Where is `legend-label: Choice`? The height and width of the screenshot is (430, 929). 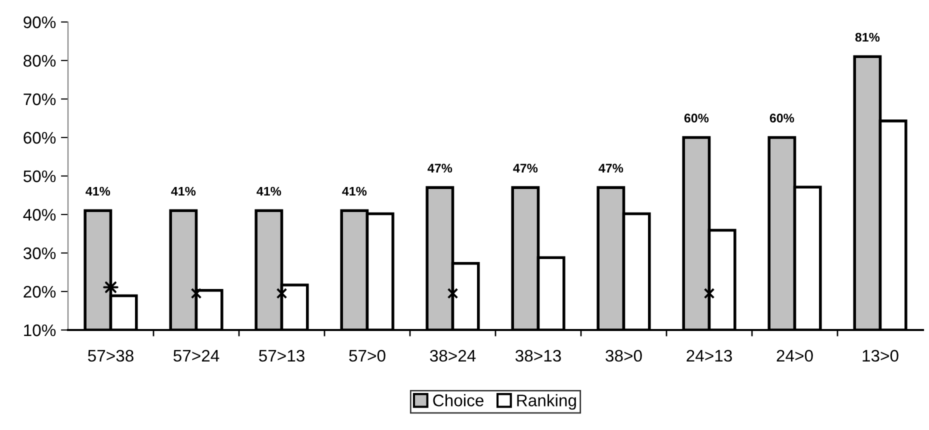 legend-label: Choice is located at coordinates (458, 400).